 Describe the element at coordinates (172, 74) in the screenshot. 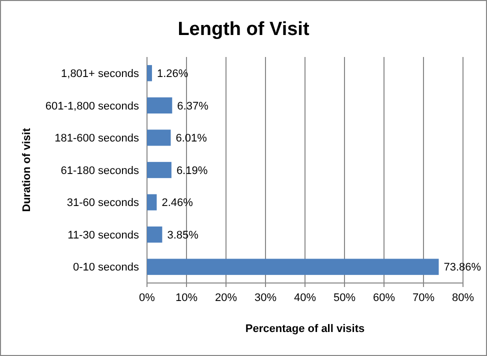

I see `data-label: 1.26%` at that location.